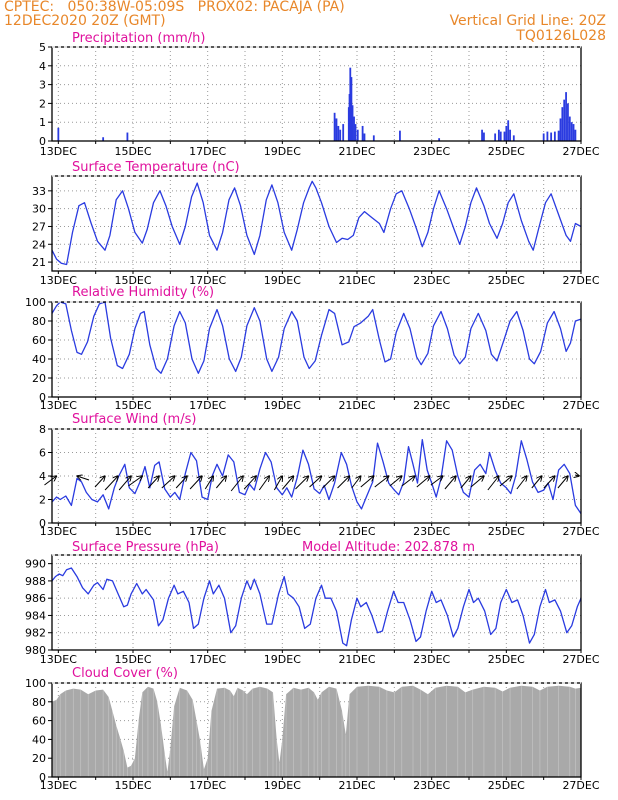 This screenshot has width=618, height=800. What do you see at coordinates (35, 581) in the screenshot?
I see `pressure-ytick-label: 988` at bounding box center [35, 581].